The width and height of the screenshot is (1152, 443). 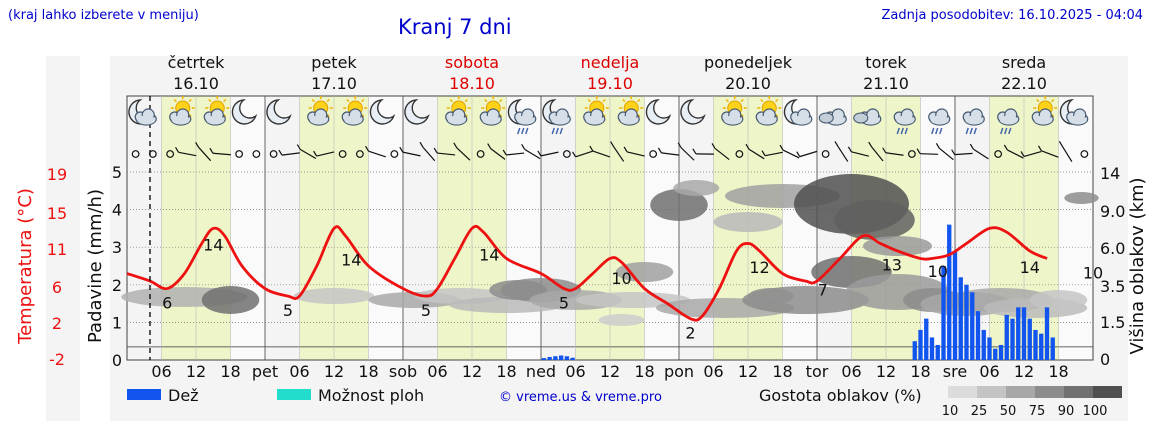 I want to click on page-title: Kranj 7 dni, so click(x=455, y=27).